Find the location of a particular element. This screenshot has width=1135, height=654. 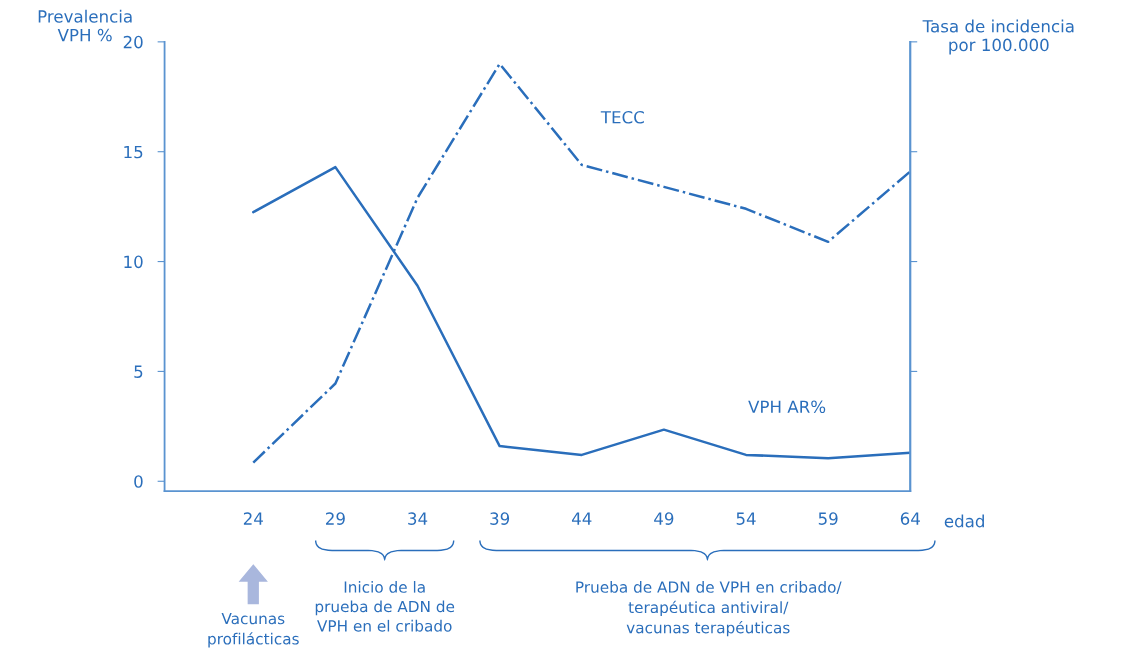

text: VPH AR% is located at coordinates (787, 407).